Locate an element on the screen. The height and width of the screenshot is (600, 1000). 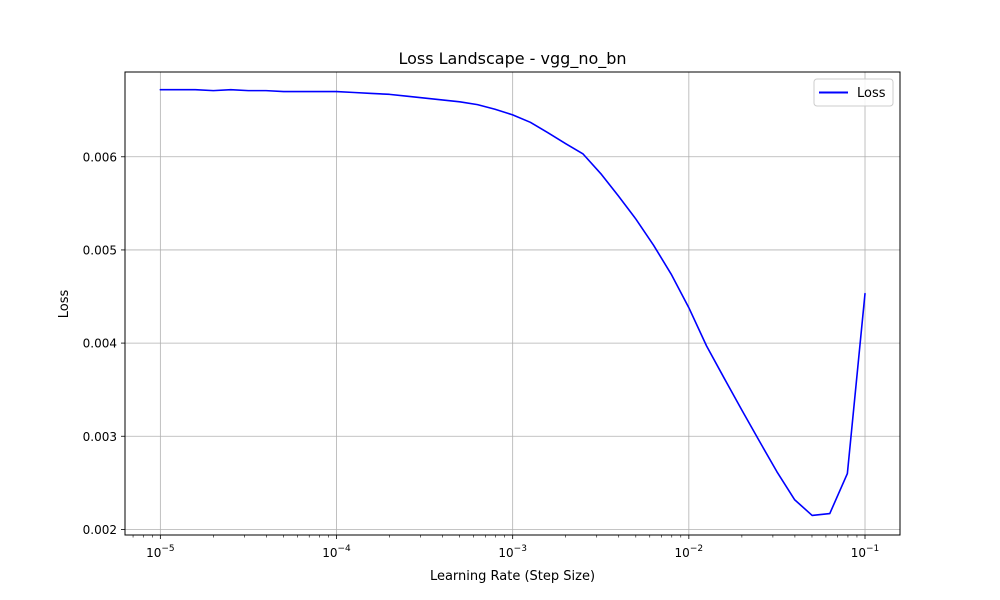
x-ticks: 10⁻⁵ 10⁻⁴ 10⁻³ 10⁻² 10⁻¹ is located at coordinates (506, 547).